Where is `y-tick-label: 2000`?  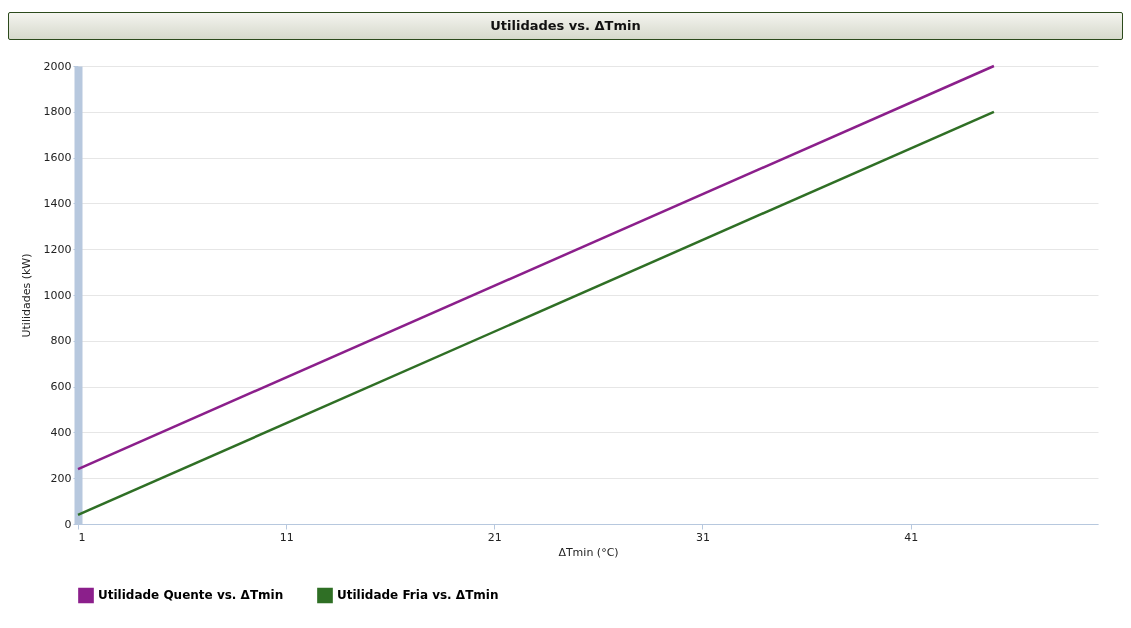 y-tick-label: 2000 is located at coordinates (57, 66).